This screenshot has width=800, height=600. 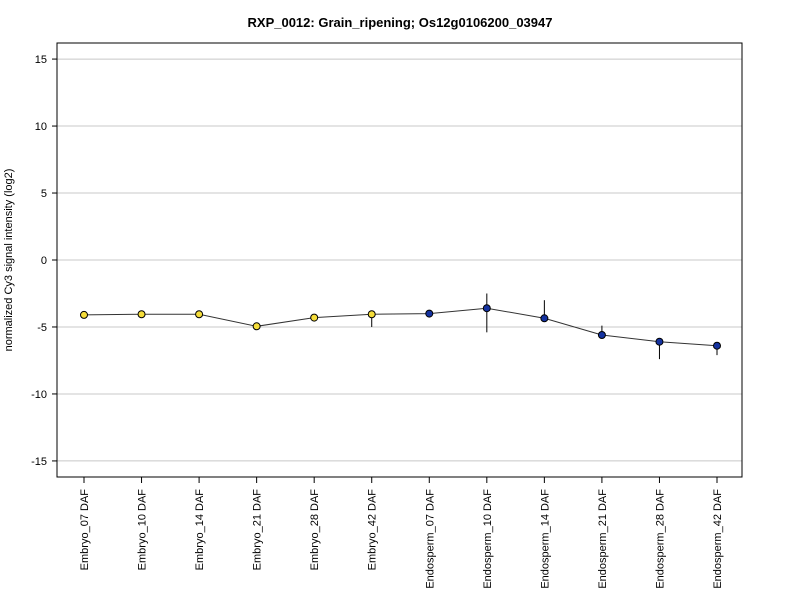 I want to click on series-line, so click(x=400, y=327).